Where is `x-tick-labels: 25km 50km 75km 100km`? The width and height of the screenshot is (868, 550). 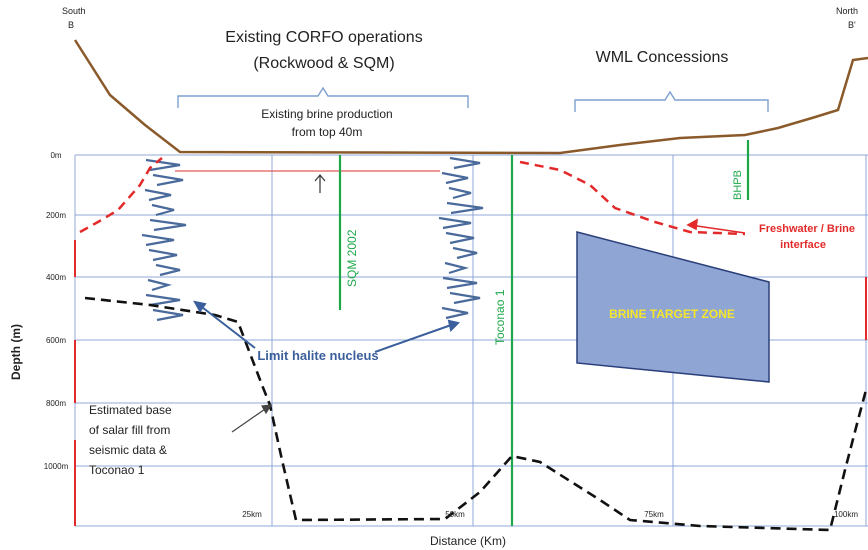 x-tick-labels: 25km 50km 75km 100km is located at coordinates (550, 514).